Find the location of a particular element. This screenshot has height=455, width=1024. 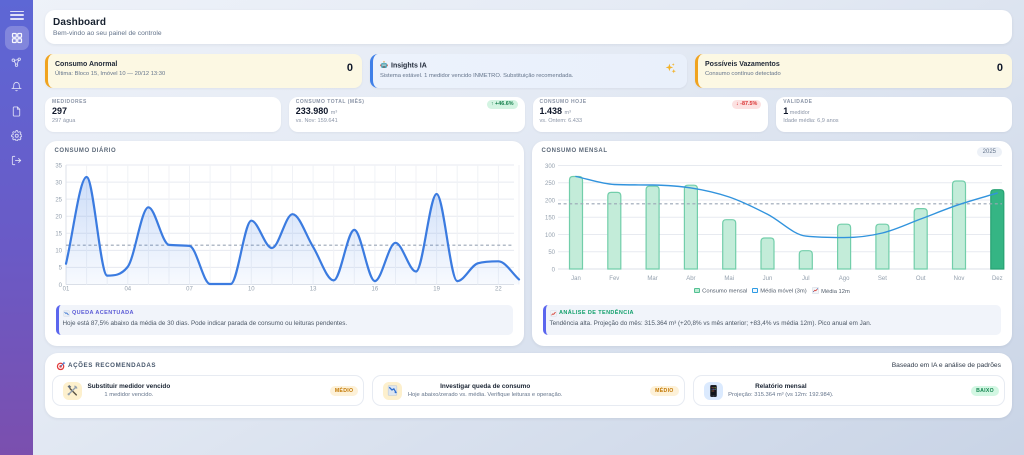

svg-text: Ago is located at coordinates (844, 279).